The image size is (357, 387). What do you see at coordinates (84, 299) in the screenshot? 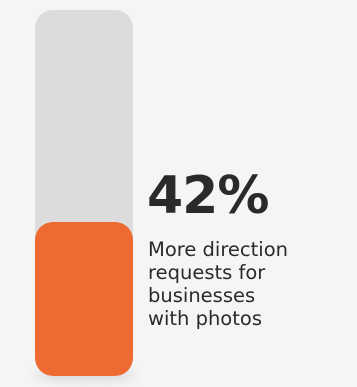
I see `progress-bar-fill` at bounding box center [84, 299].